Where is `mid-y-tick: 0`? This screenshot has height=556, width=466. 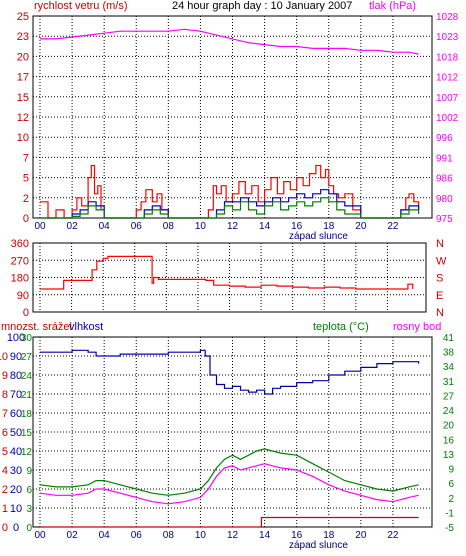
mid-y-tick: 0 is located at coordinates (26, 313).